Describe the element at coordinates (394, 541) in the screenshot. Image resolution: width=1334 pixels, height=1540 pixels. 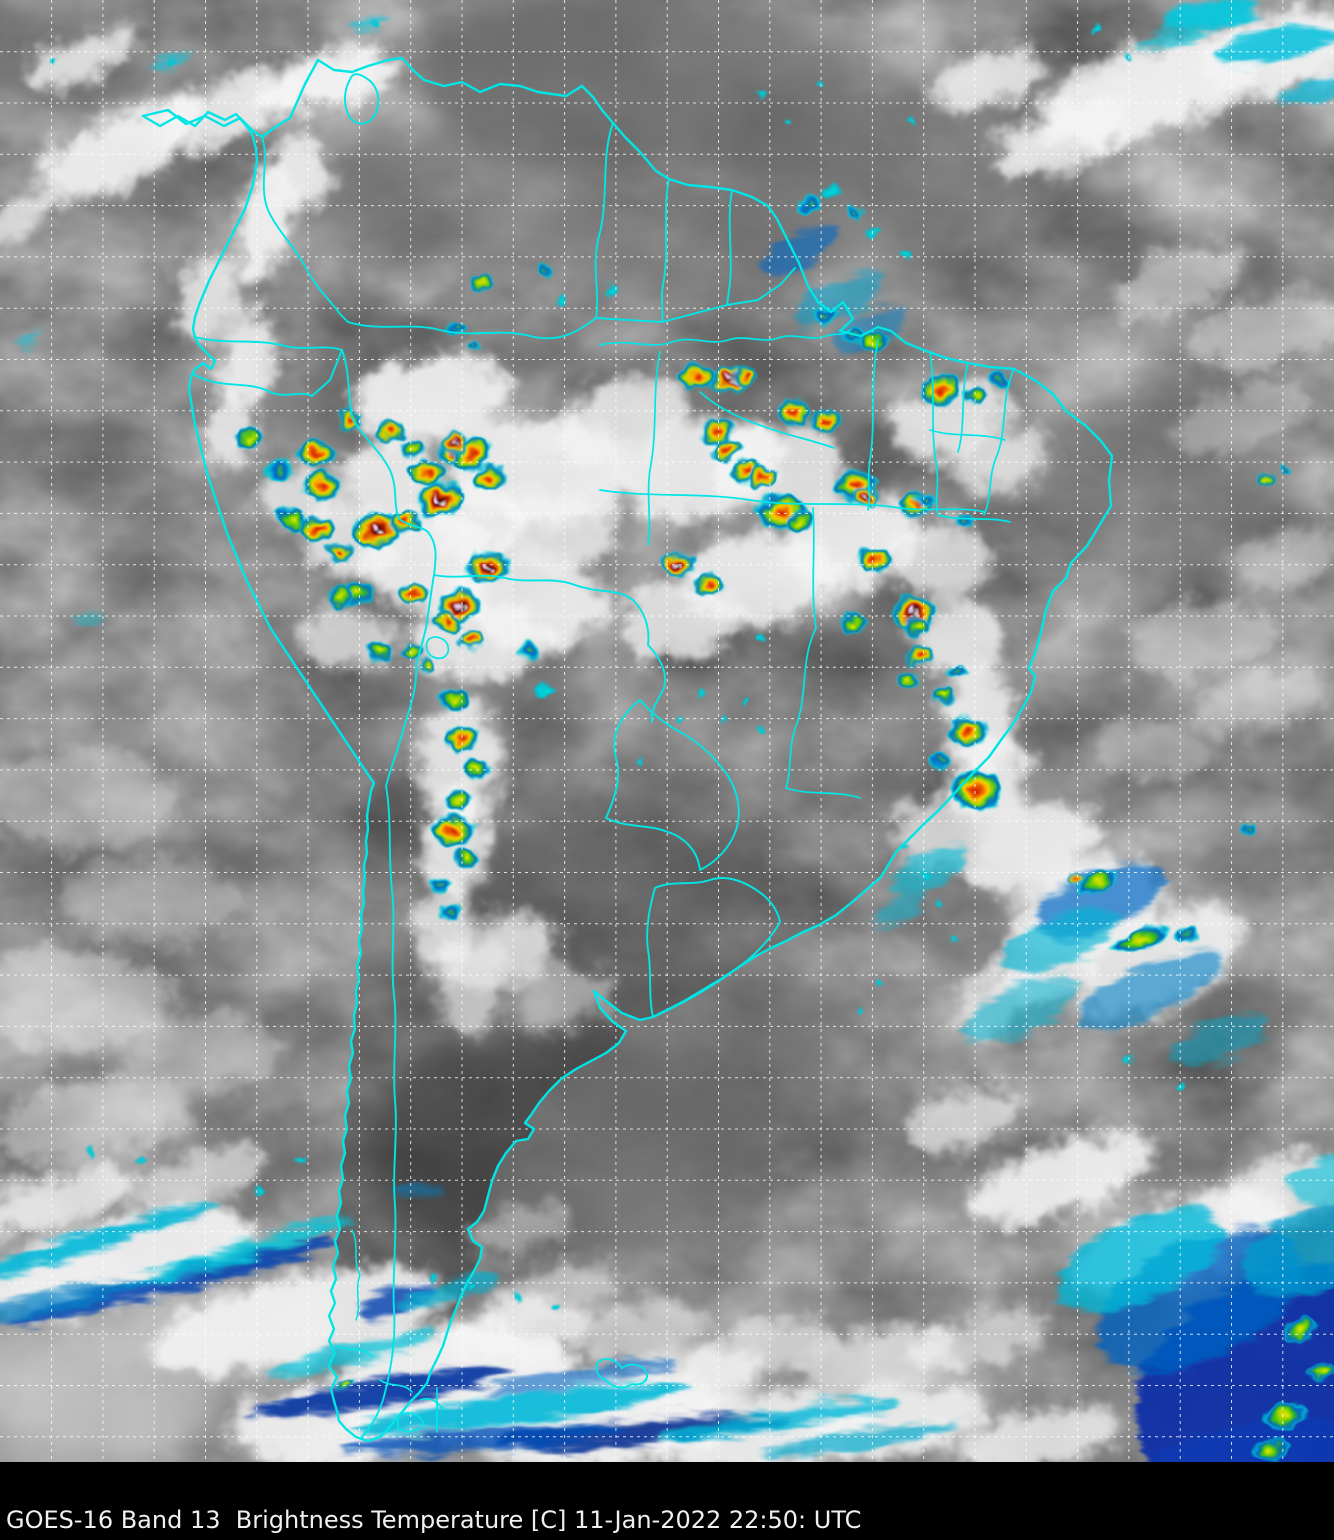
I see `geo-border-peru-brazil` at that location.